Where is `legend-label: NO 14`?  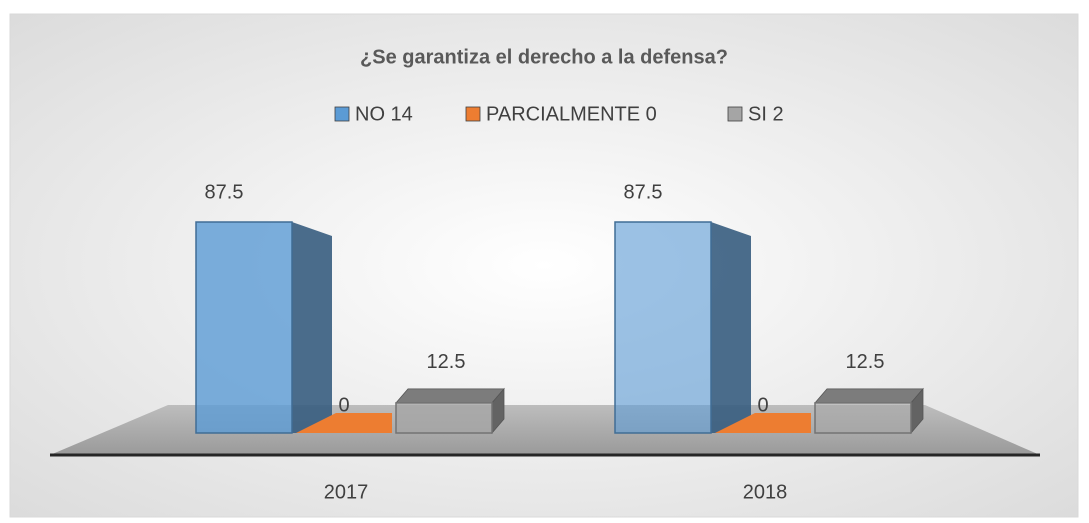 legend-label: NO 14 is located at coordinates (384, 114).